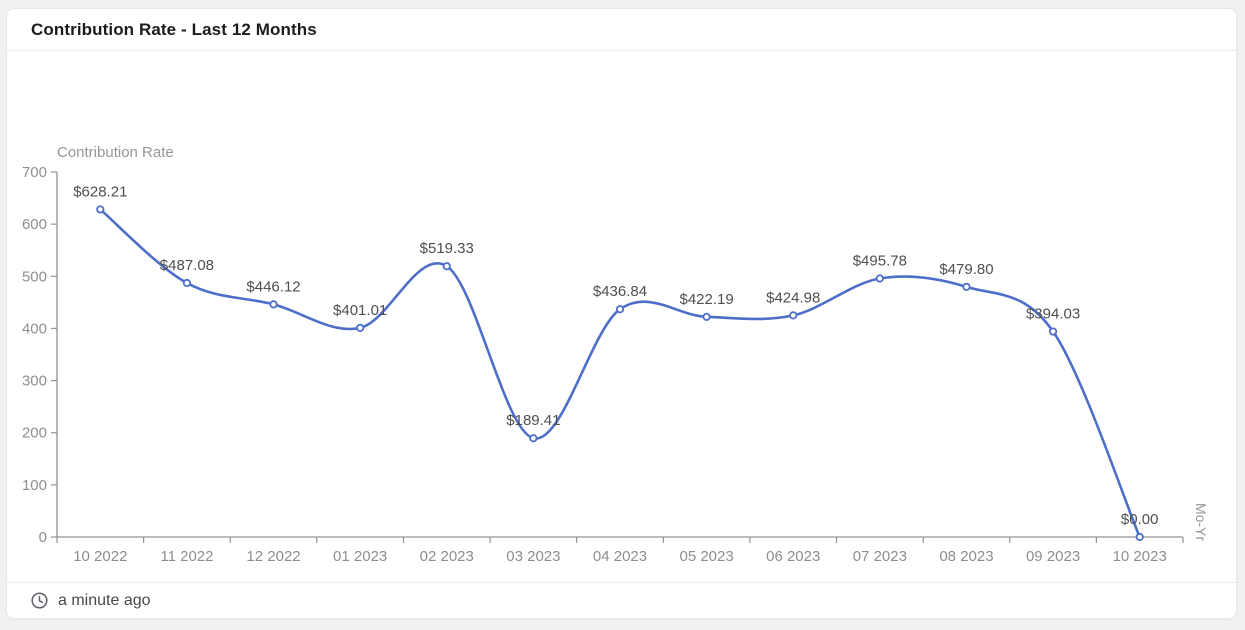 The image size is (1245, 630). What do you see at coordinates (186, 556) in the screenshot?
I see `x-tick-label: 11 2022` at bounding box center [186, 556].